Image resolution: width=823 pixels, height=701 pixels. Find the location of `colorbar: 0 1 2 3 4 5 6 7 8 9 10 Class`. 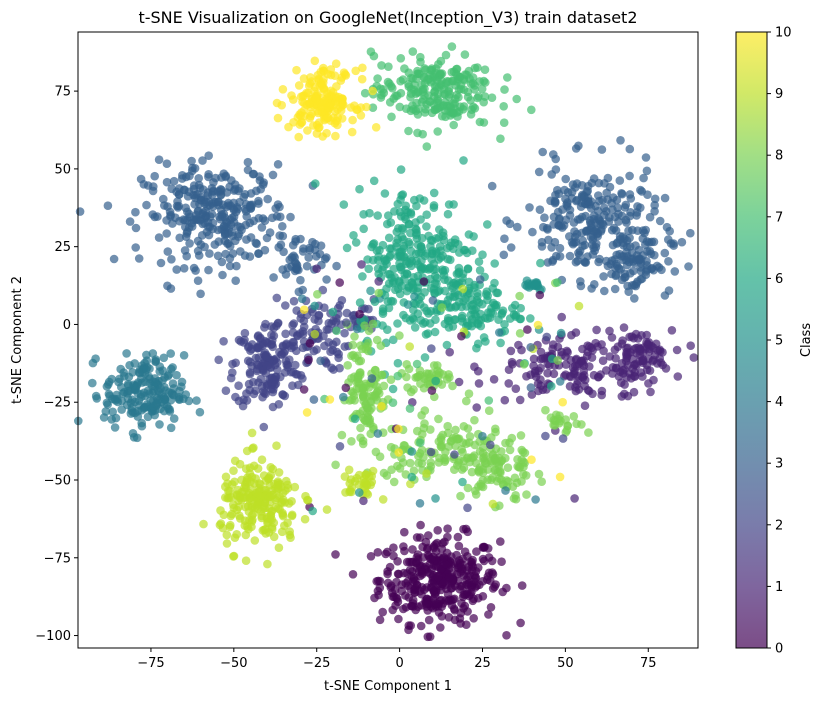

colorbar: 0 1 2 3 4 5 6 7 8 9 10 Class is located at coordinates (774, 341).